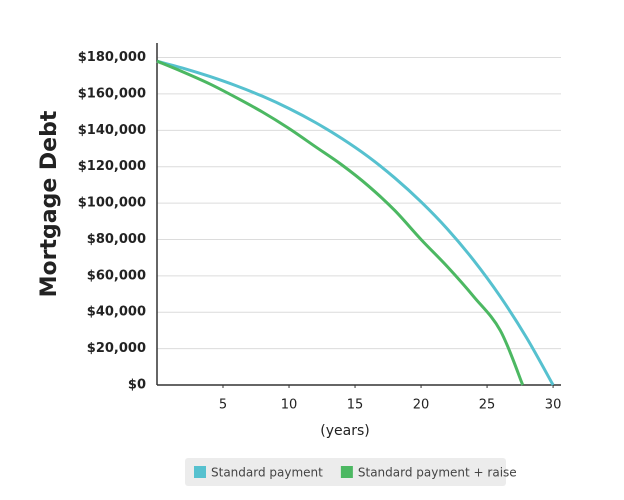  What do you see at coordinates (116, 312) in the screenshot?
I see `y-tick-label: $40,000` at bounding box center [116, 312].